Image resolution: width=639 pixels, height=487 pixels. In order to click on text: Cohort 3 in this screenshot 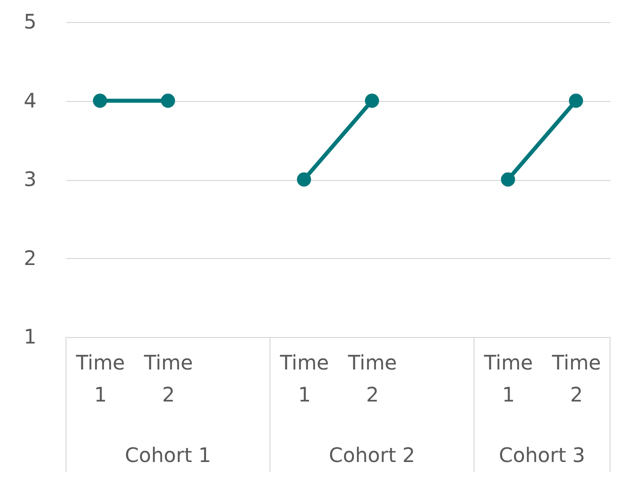, I will do `click(542, 455)`.